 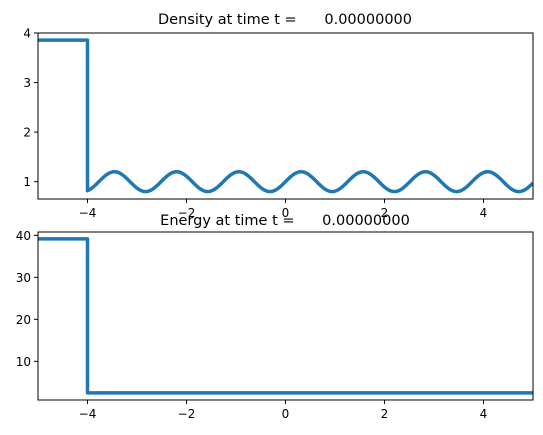 I want to click on energy-y-ticks: 10 20 30 40, so click(x=27, y=299).